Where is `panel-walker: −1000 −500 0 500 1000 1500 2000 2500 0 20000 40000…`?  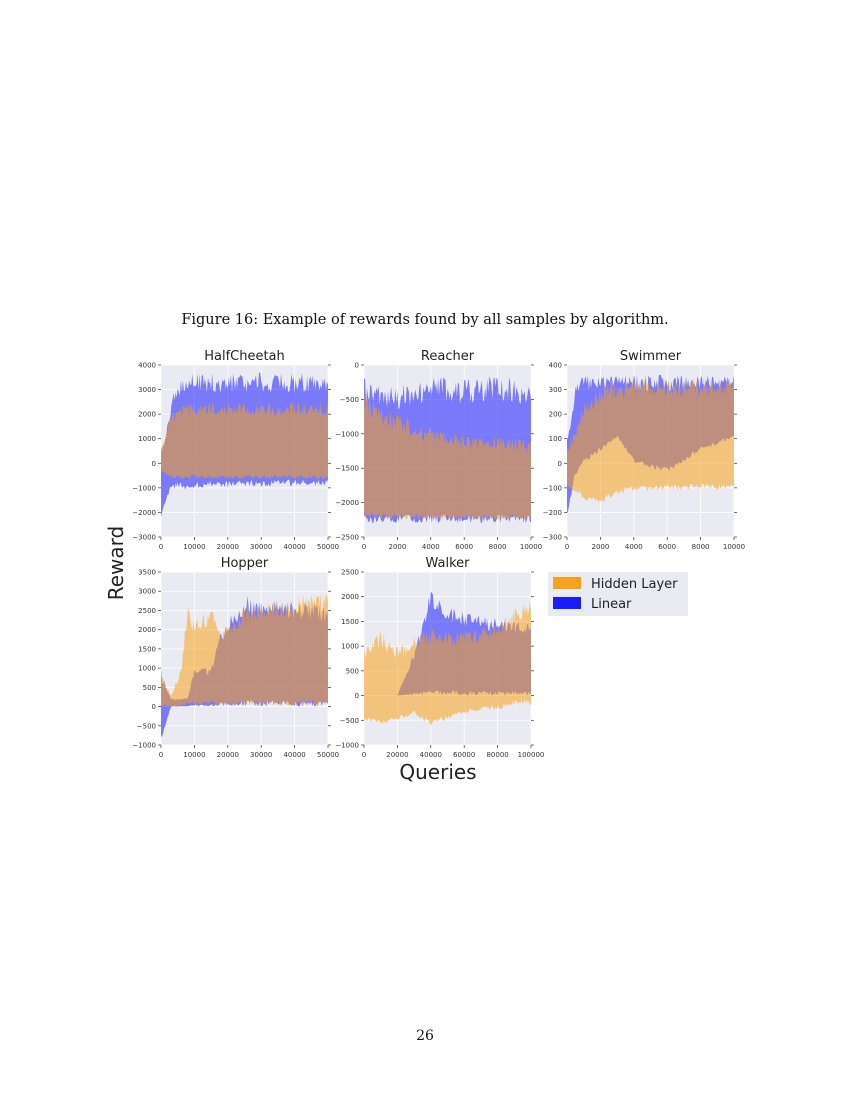
panel-walker: −1000 −500 0 500 1000 1500 2000 2500 0 20000 40000… is located at coordinates (439, 657).